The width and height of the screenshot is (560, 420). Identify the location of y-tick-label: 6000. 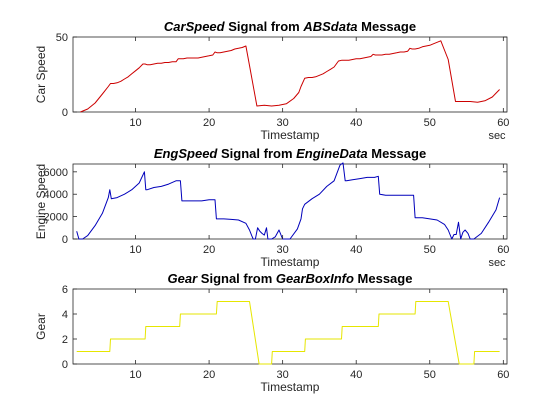
(56, 173).